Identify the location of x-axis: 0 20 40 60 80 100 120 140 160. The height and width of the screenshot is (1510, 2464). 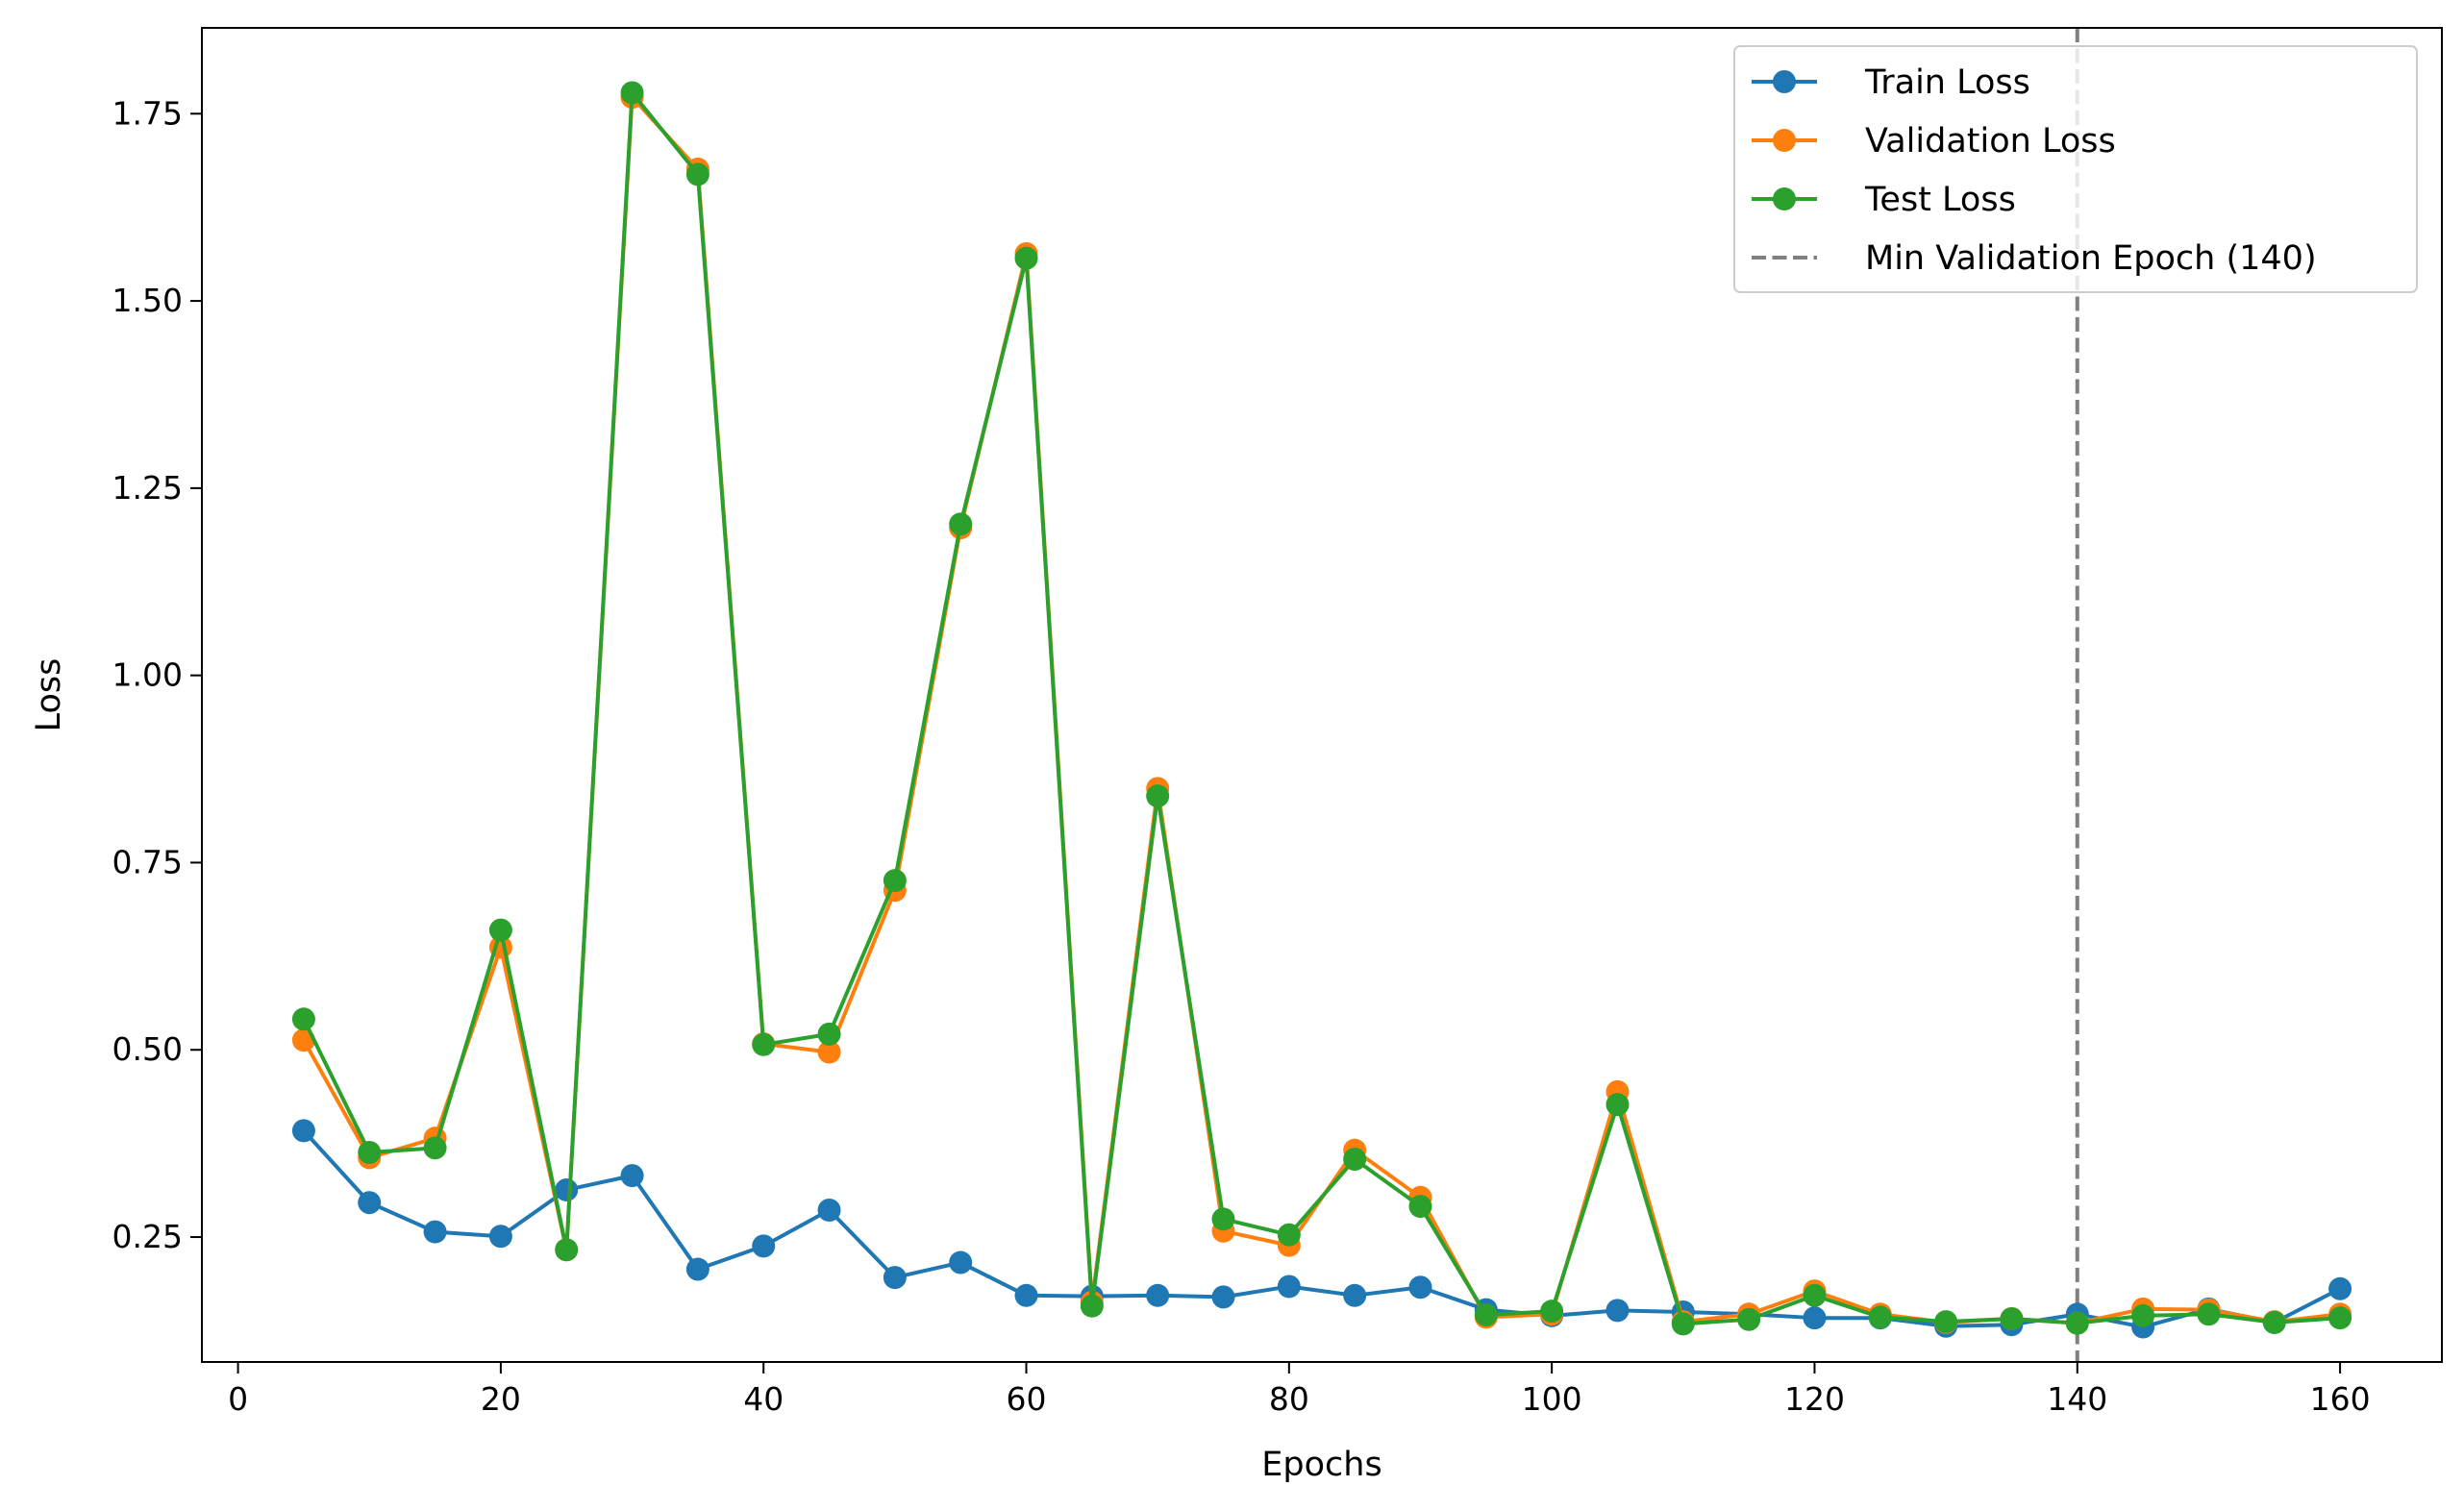
(1299, 1390).